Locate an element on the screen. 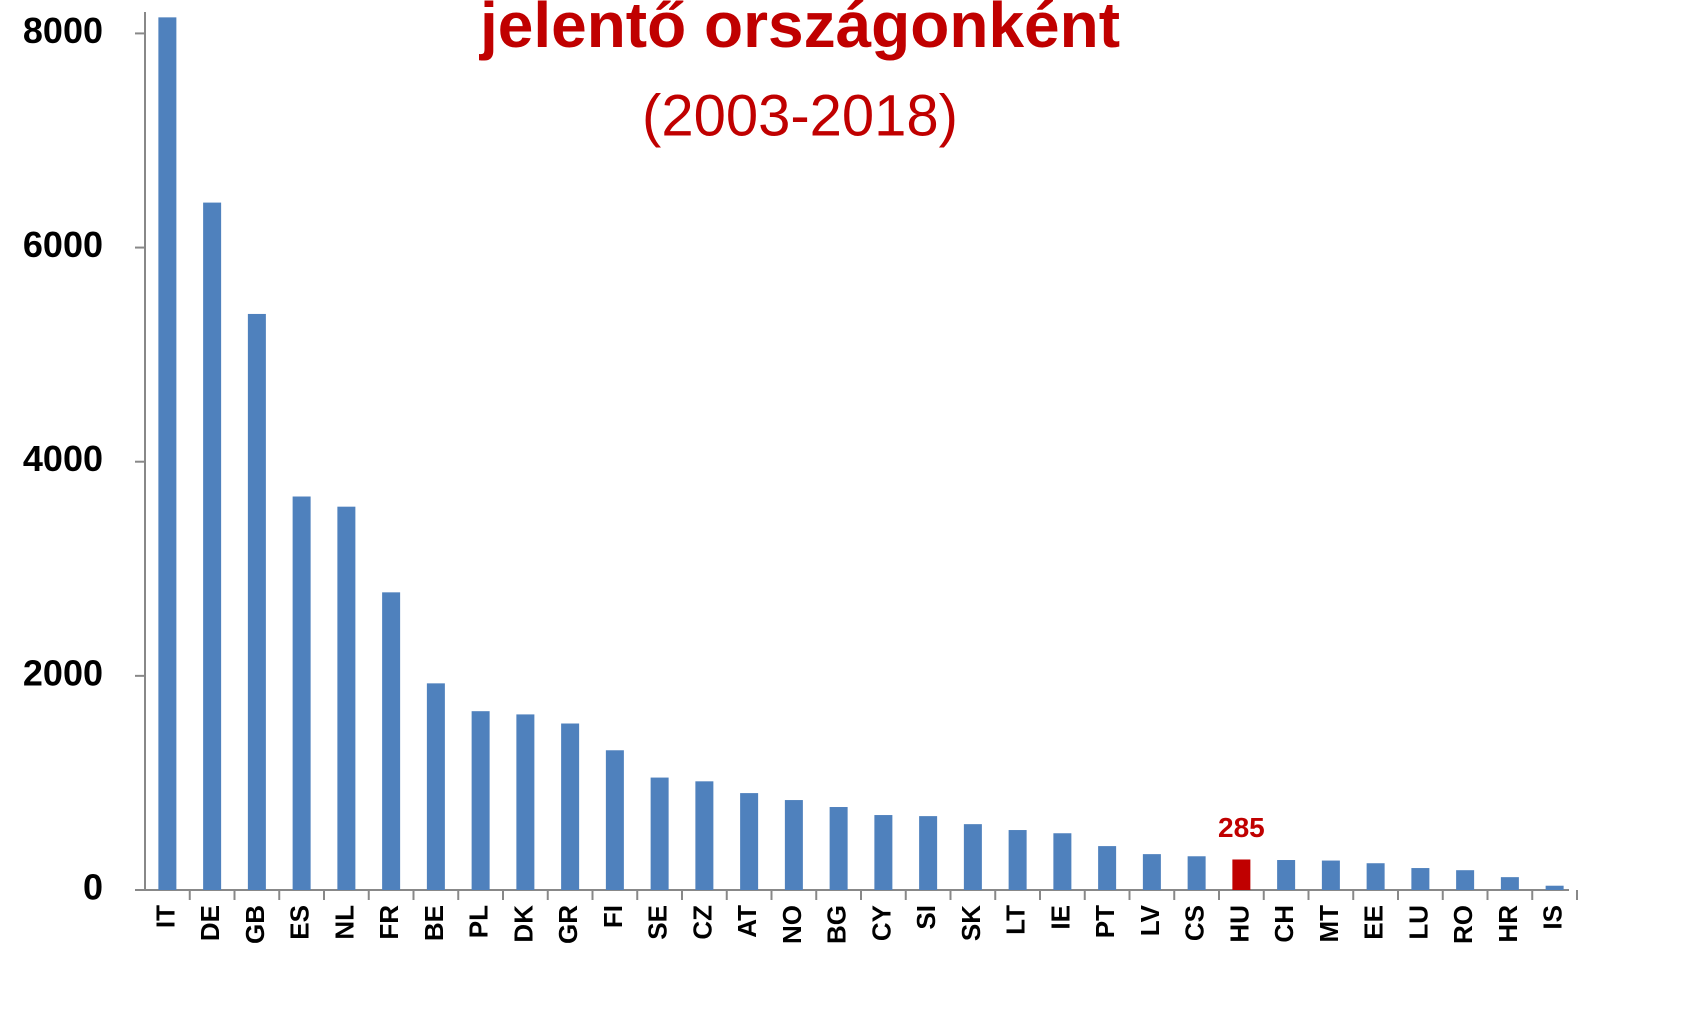 The width and height of the screenshot is (1686, 1031). x-tick-label: HR is located at coordinates (1508, 924).